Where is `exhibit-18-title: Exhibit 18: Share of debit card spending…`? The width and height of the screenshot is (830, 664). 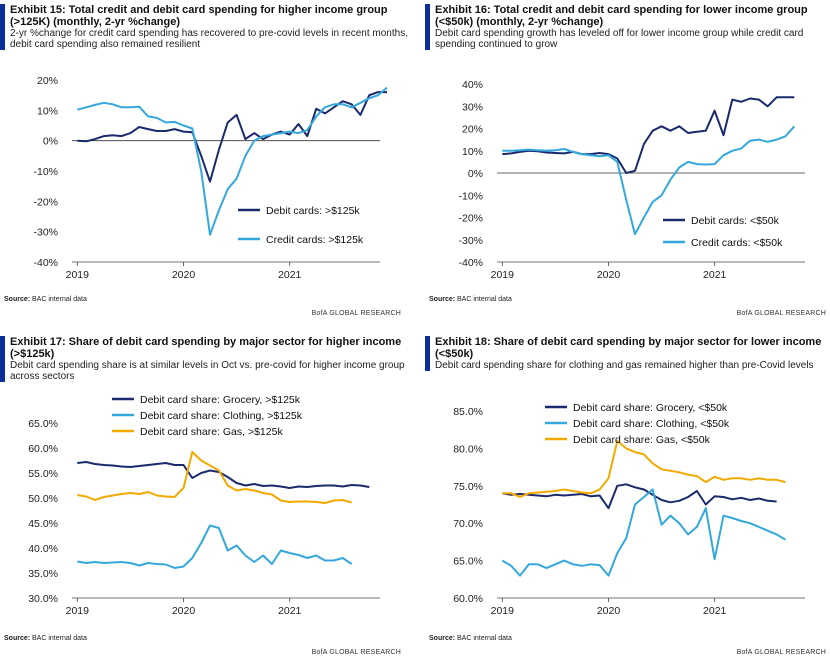
exhibit-18-title: Exhibit 18: Share of debit card spending… is located at coordinates (628, 348).